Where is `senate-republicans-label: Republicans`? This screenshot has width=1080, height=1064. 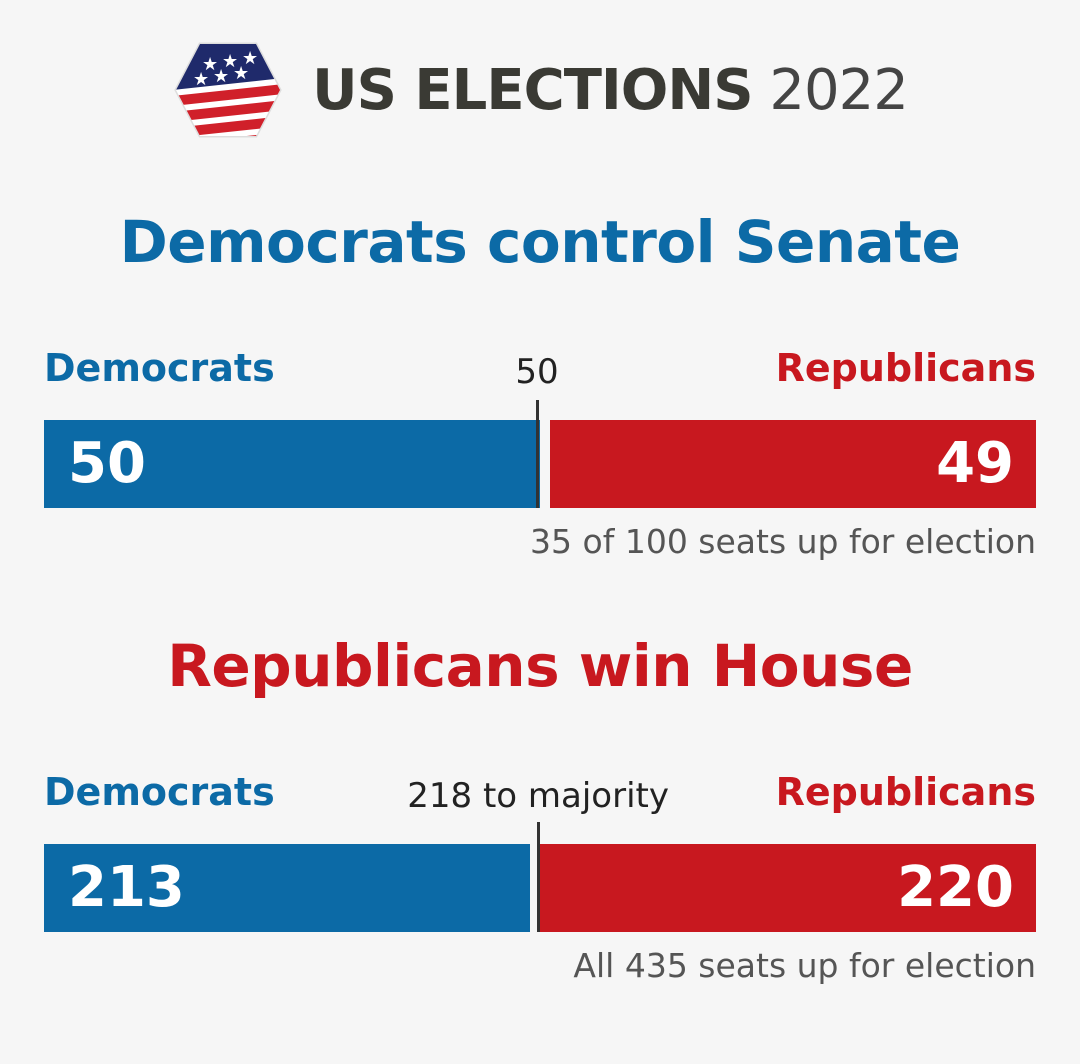 senate-republicans-label: Republicans is located at coordinates (905, 368).